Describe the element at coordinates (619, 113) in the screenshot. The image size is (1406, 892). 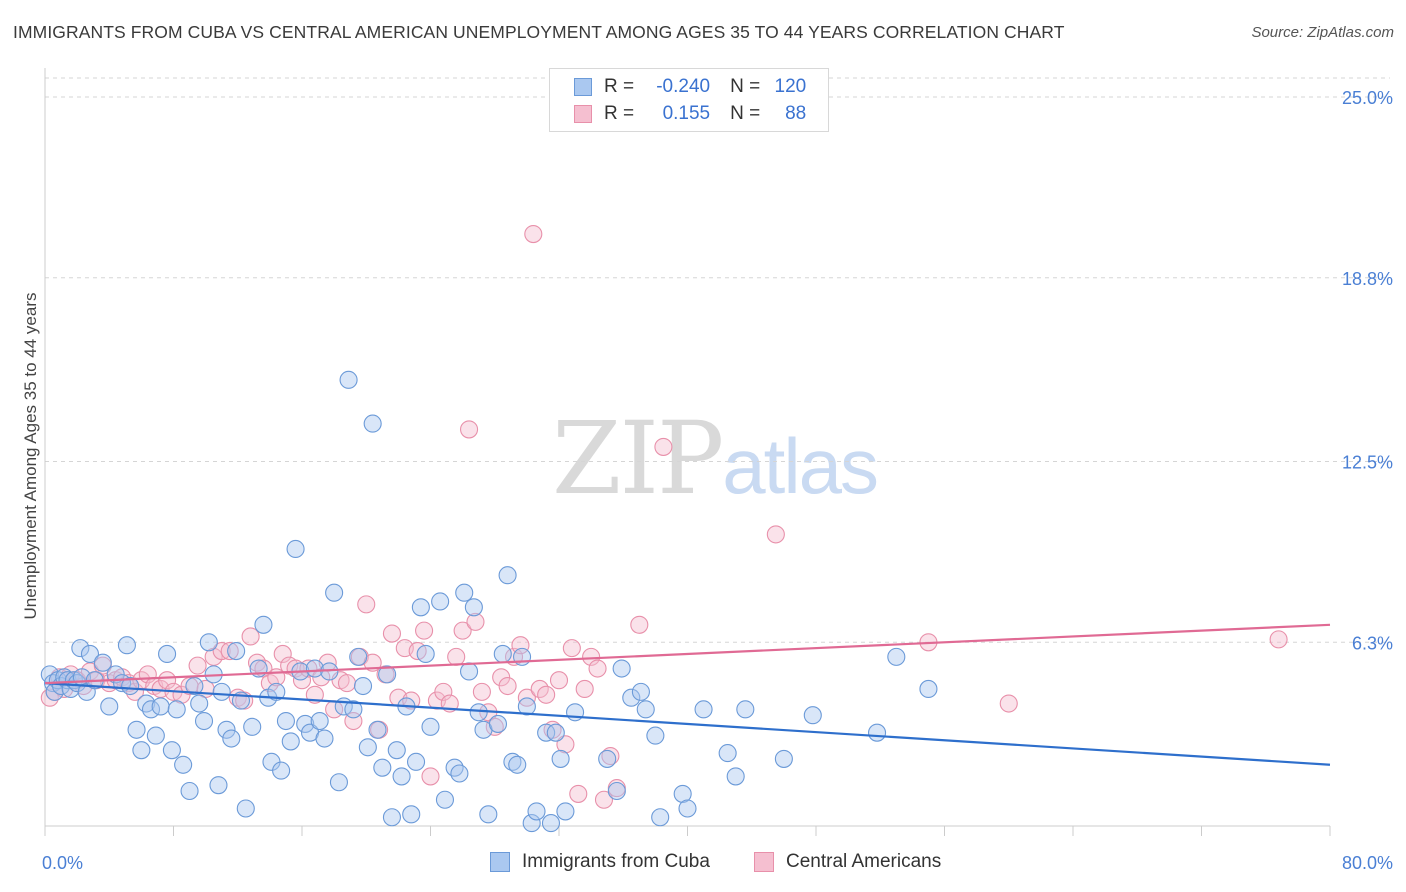
I see `legend-r-label: R =` at that location.